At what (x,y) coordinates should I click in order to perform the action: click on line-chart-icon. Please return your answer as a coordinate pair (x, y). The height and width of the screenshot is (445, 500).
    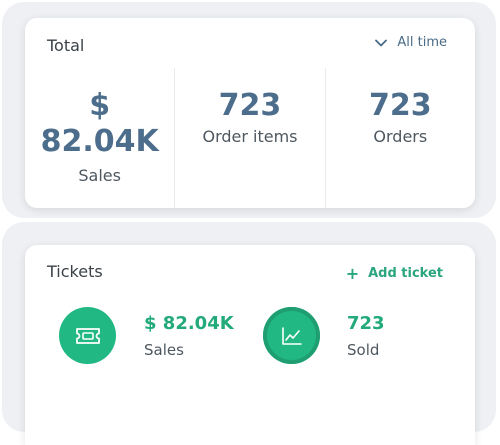
    Looking at the image, I should click on (291, 335).